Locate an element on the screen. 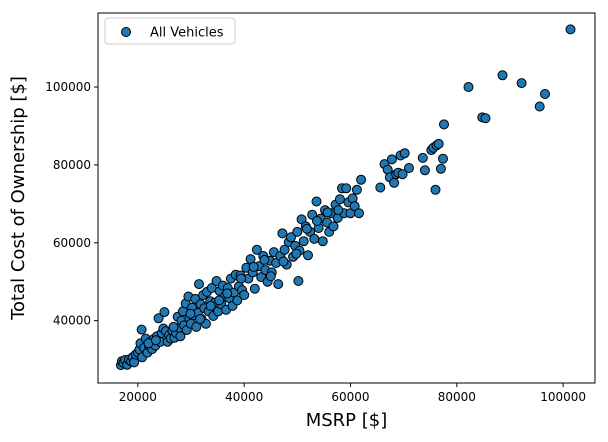  y-tick-label-0: 40000 is located at coordinates (72, 321).